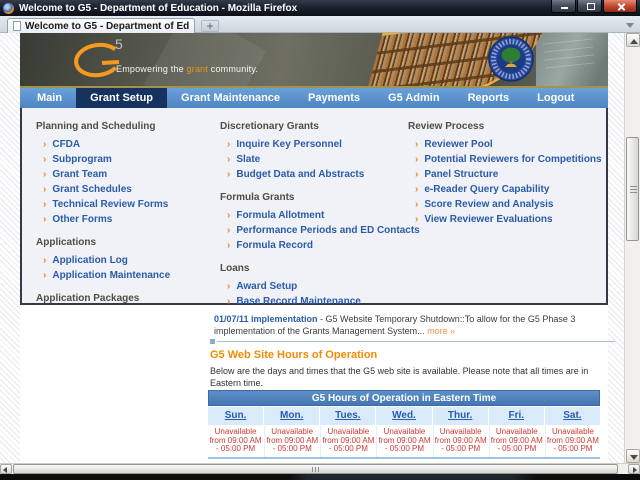 The image size is (640, 480). I want to click on arrow-up-icon, so click(634, 41).